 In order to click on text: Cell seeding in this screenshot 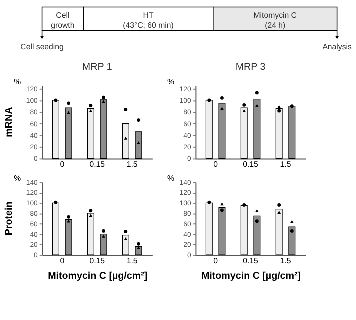, I will do `click(42, 47)`.